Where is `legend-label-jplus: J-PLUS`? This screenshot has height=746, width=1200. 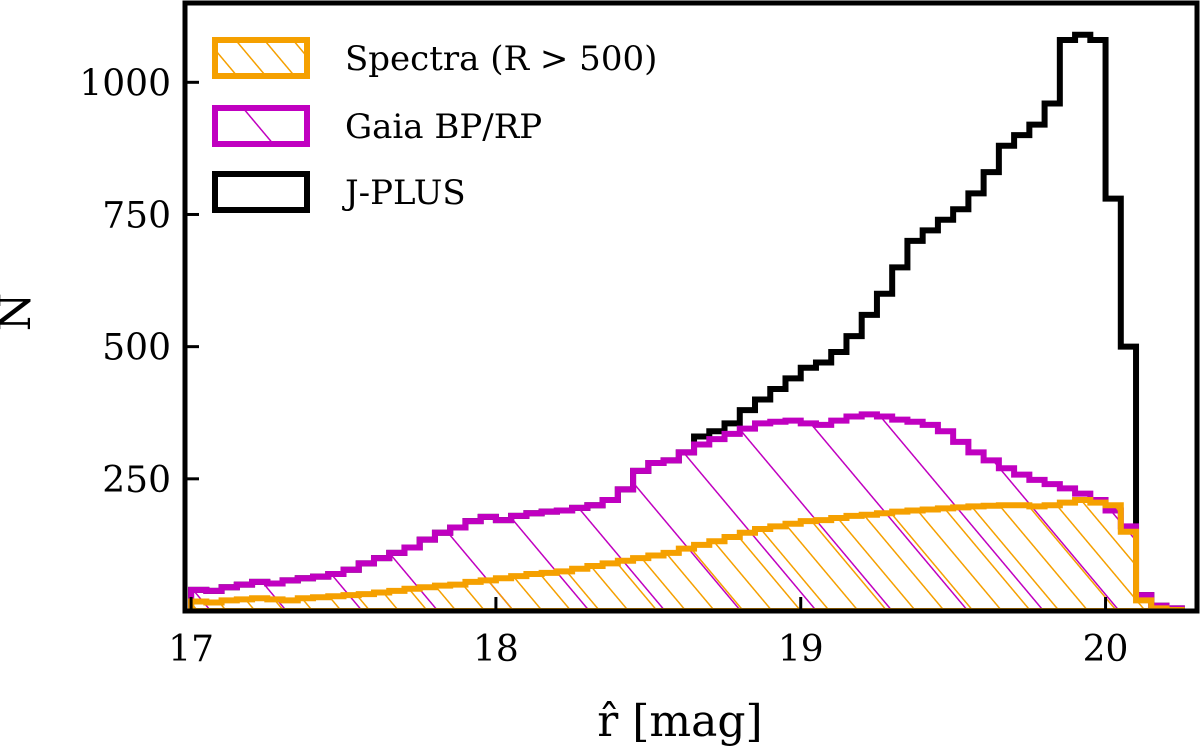 legend-label-jplus: J-PLUS is located at coordinates (404, 193).